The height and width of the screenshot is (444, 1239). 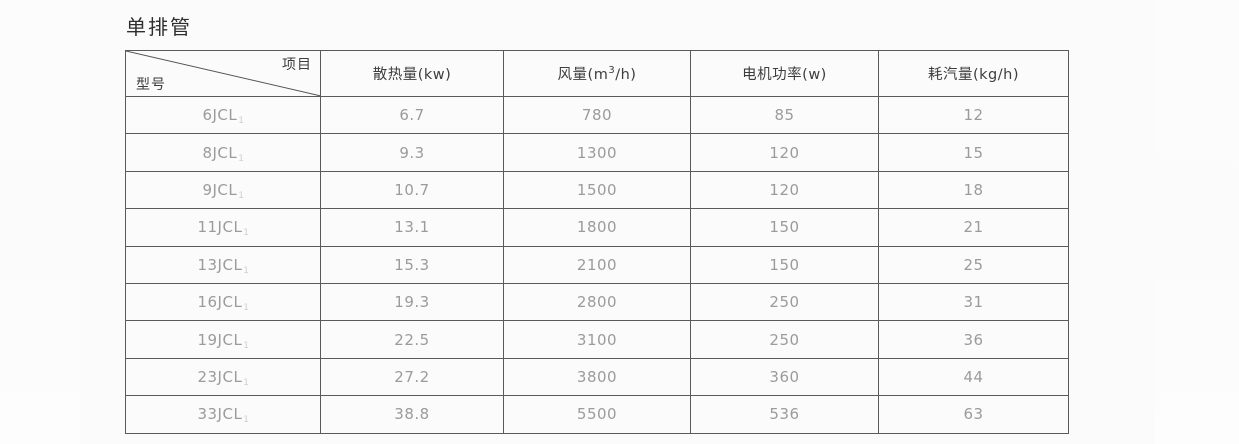 I want to click on header-label-item: 项目, so click(x=297, y=65).